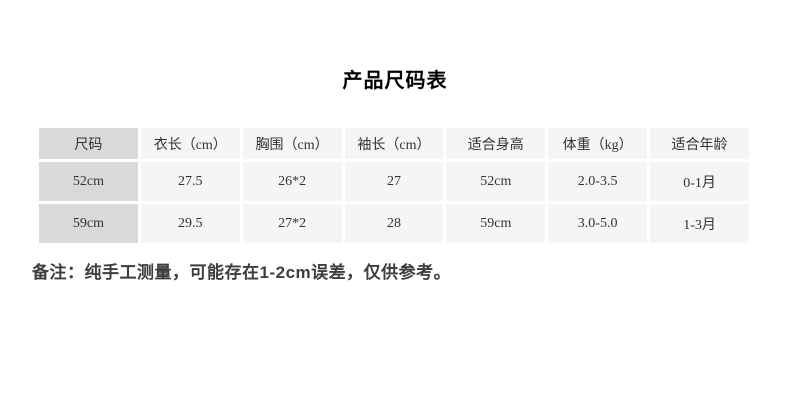 The height and width of the screenshot is (410, 790). I want to click on table-cell: 28, so click(394, 223).